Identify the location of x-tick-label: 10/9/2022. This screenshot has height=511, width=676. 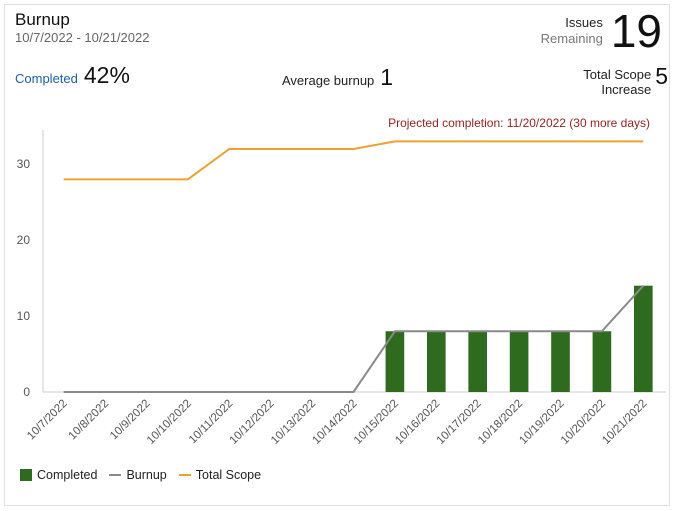
(130, 420).